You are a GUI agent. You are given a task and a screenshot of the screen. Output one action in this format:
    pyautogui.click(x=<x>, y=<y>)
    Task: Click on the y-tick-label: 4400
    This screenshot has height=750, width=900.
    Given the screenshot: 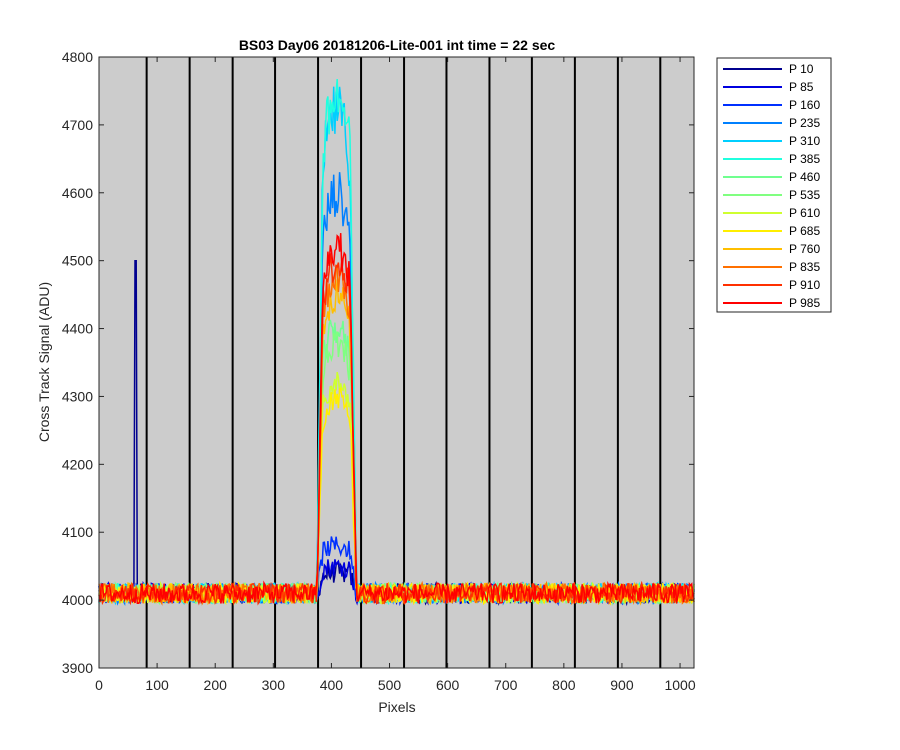 What is the action you would take?
    pyautogui.click(x=77, y=329)
    